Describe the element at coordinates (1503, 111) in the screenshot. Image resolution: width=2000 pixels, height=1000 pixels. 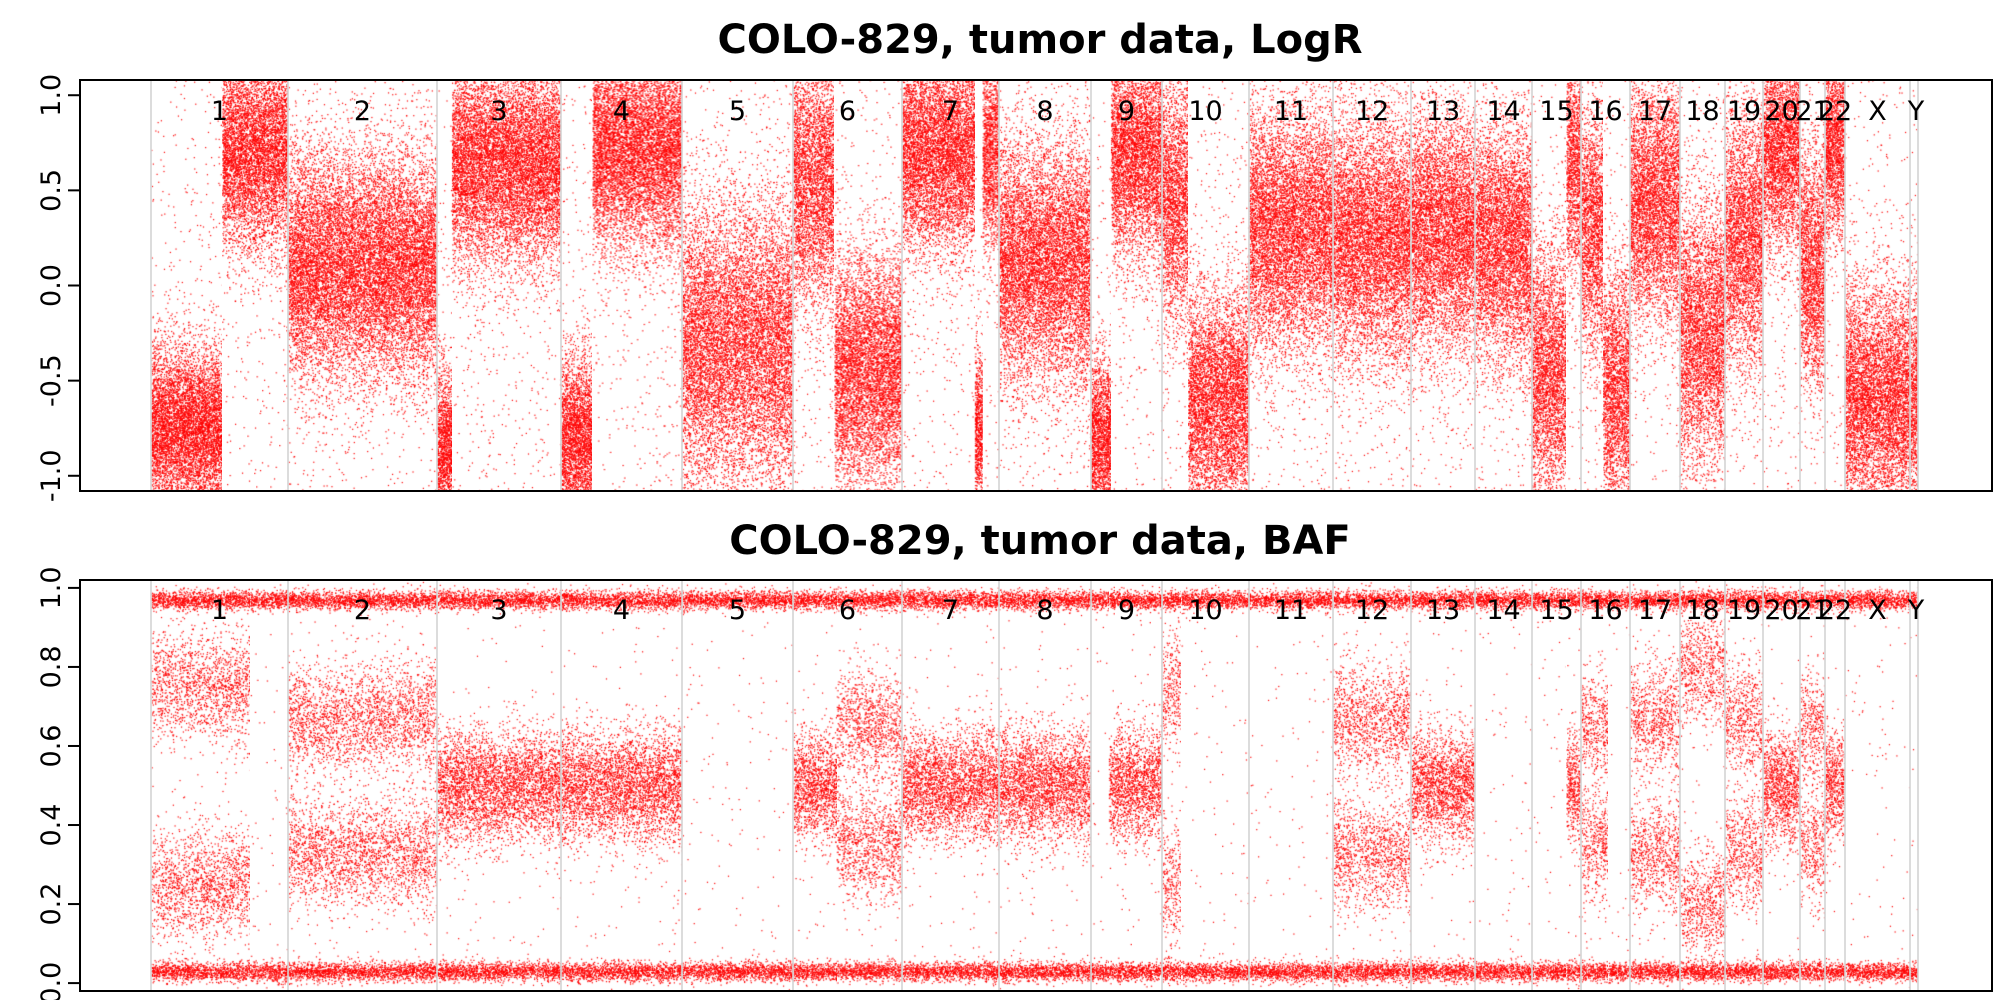
I see `logr-chrom-label-14: 14` at that location.